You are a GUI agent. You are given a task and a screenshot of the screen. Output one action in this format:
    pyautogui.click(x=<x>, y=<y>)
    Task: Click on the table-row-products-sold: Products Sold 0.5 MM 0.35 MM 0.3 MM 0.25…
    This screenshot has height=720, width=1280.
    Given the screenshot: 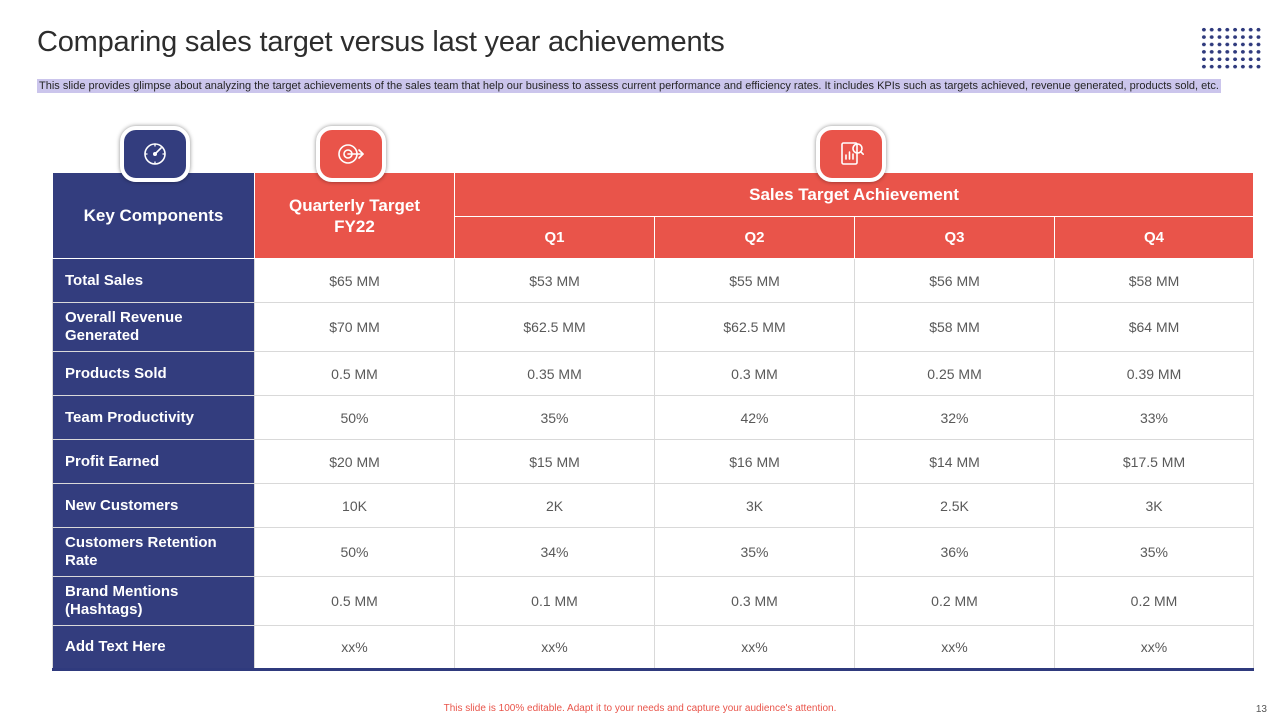 What is the action you would take?
    pyautogui.click(x=653, y=373)
    